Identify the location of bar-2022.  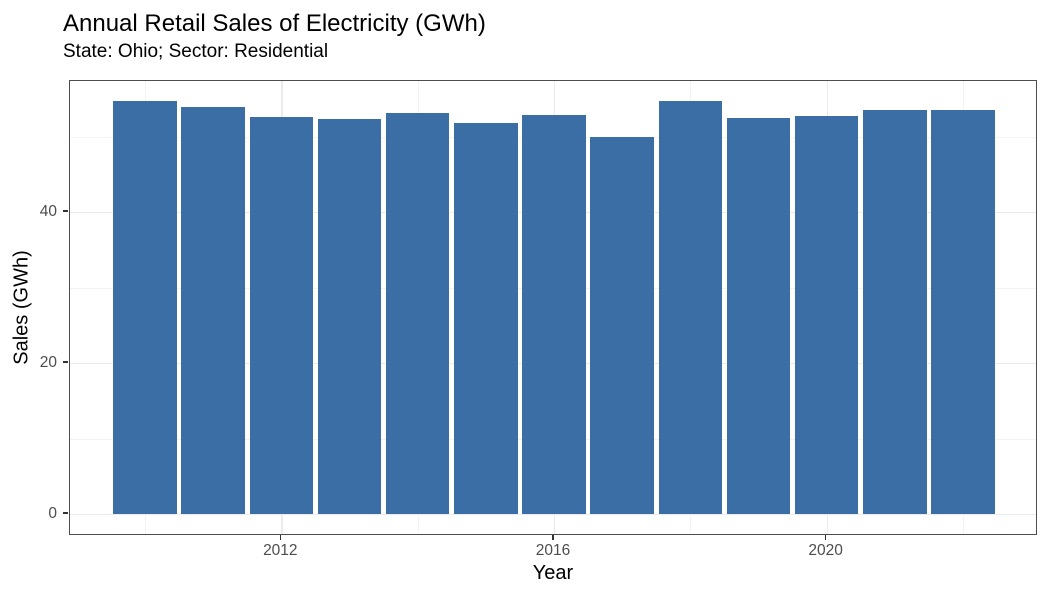
(963, 312).